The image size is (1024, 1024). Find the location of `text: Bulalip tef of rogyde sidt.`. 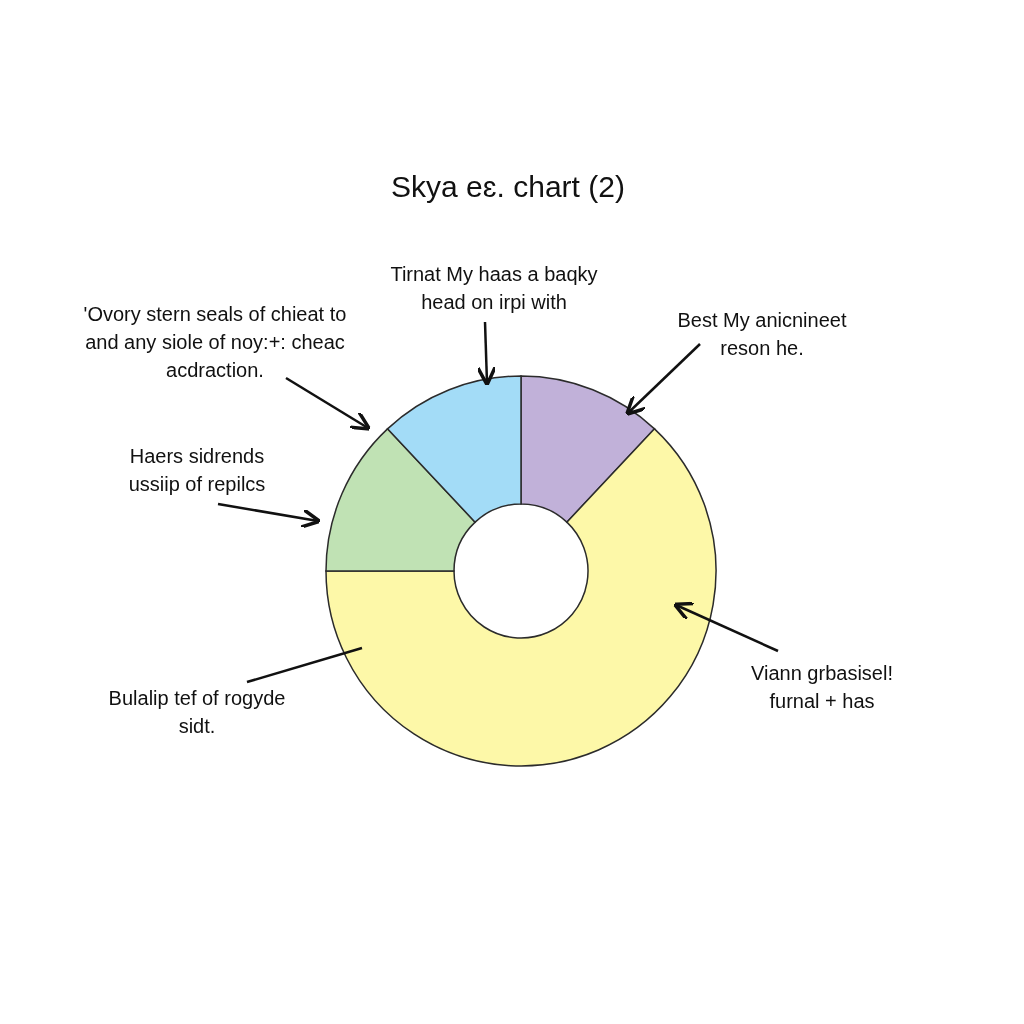

text: Bulalip tef of rogyde sidt. is located at coordinates (197, 712).